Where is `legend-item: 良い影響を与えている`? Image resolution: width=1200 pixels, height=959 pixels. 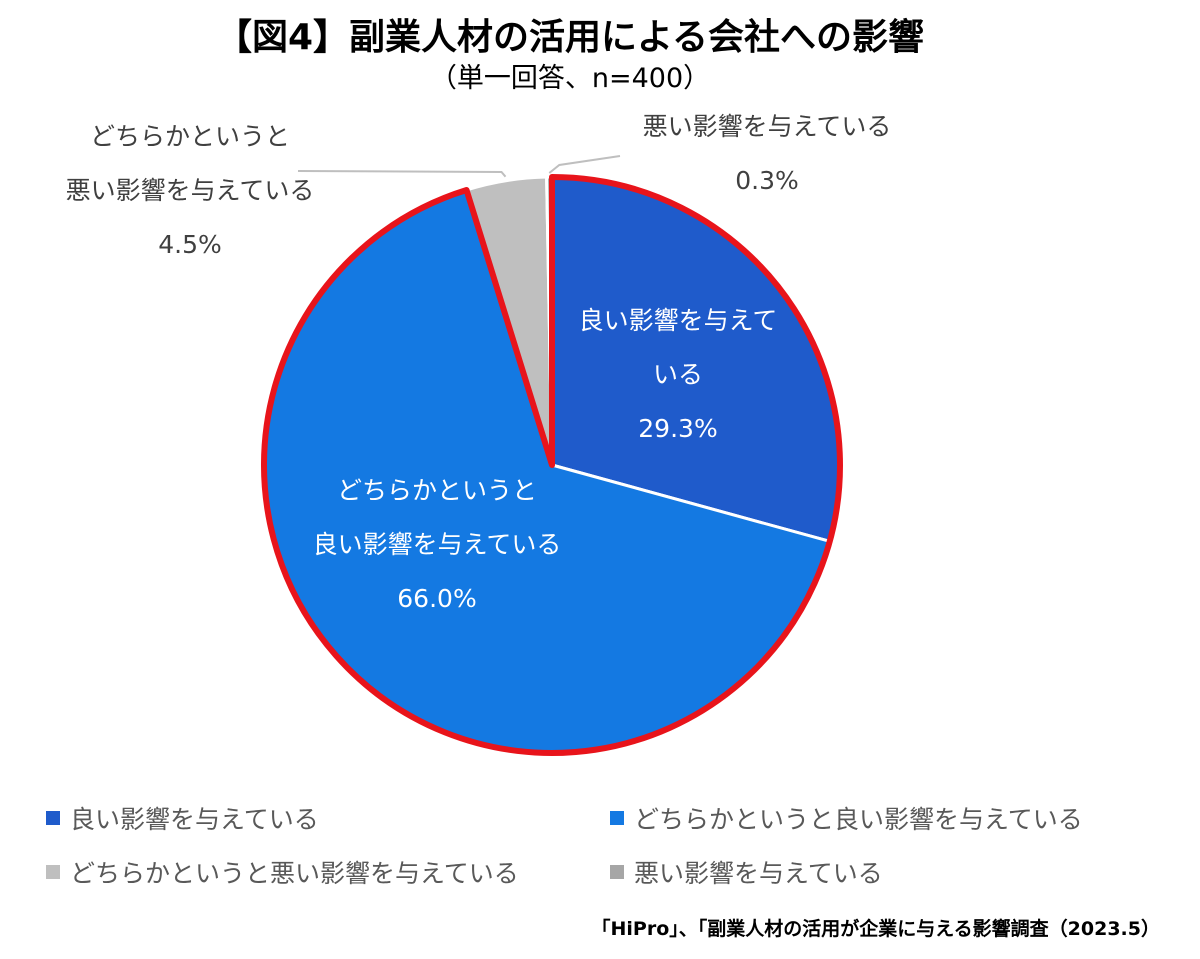 legend-item: 良い影響を与えている is located at coordinates (182, 818).